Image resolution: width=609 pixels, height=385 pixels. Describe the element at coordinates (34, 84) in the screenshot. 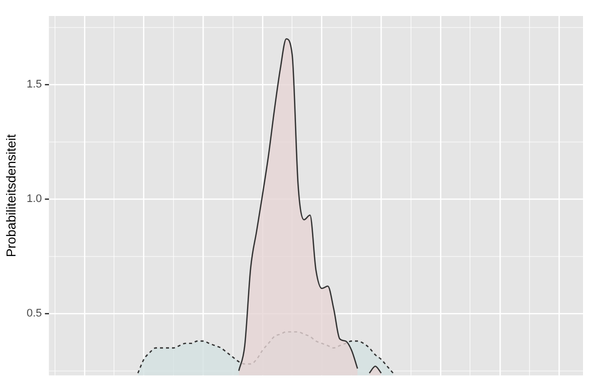

I see `y-tick-label: 1.5` at that location.